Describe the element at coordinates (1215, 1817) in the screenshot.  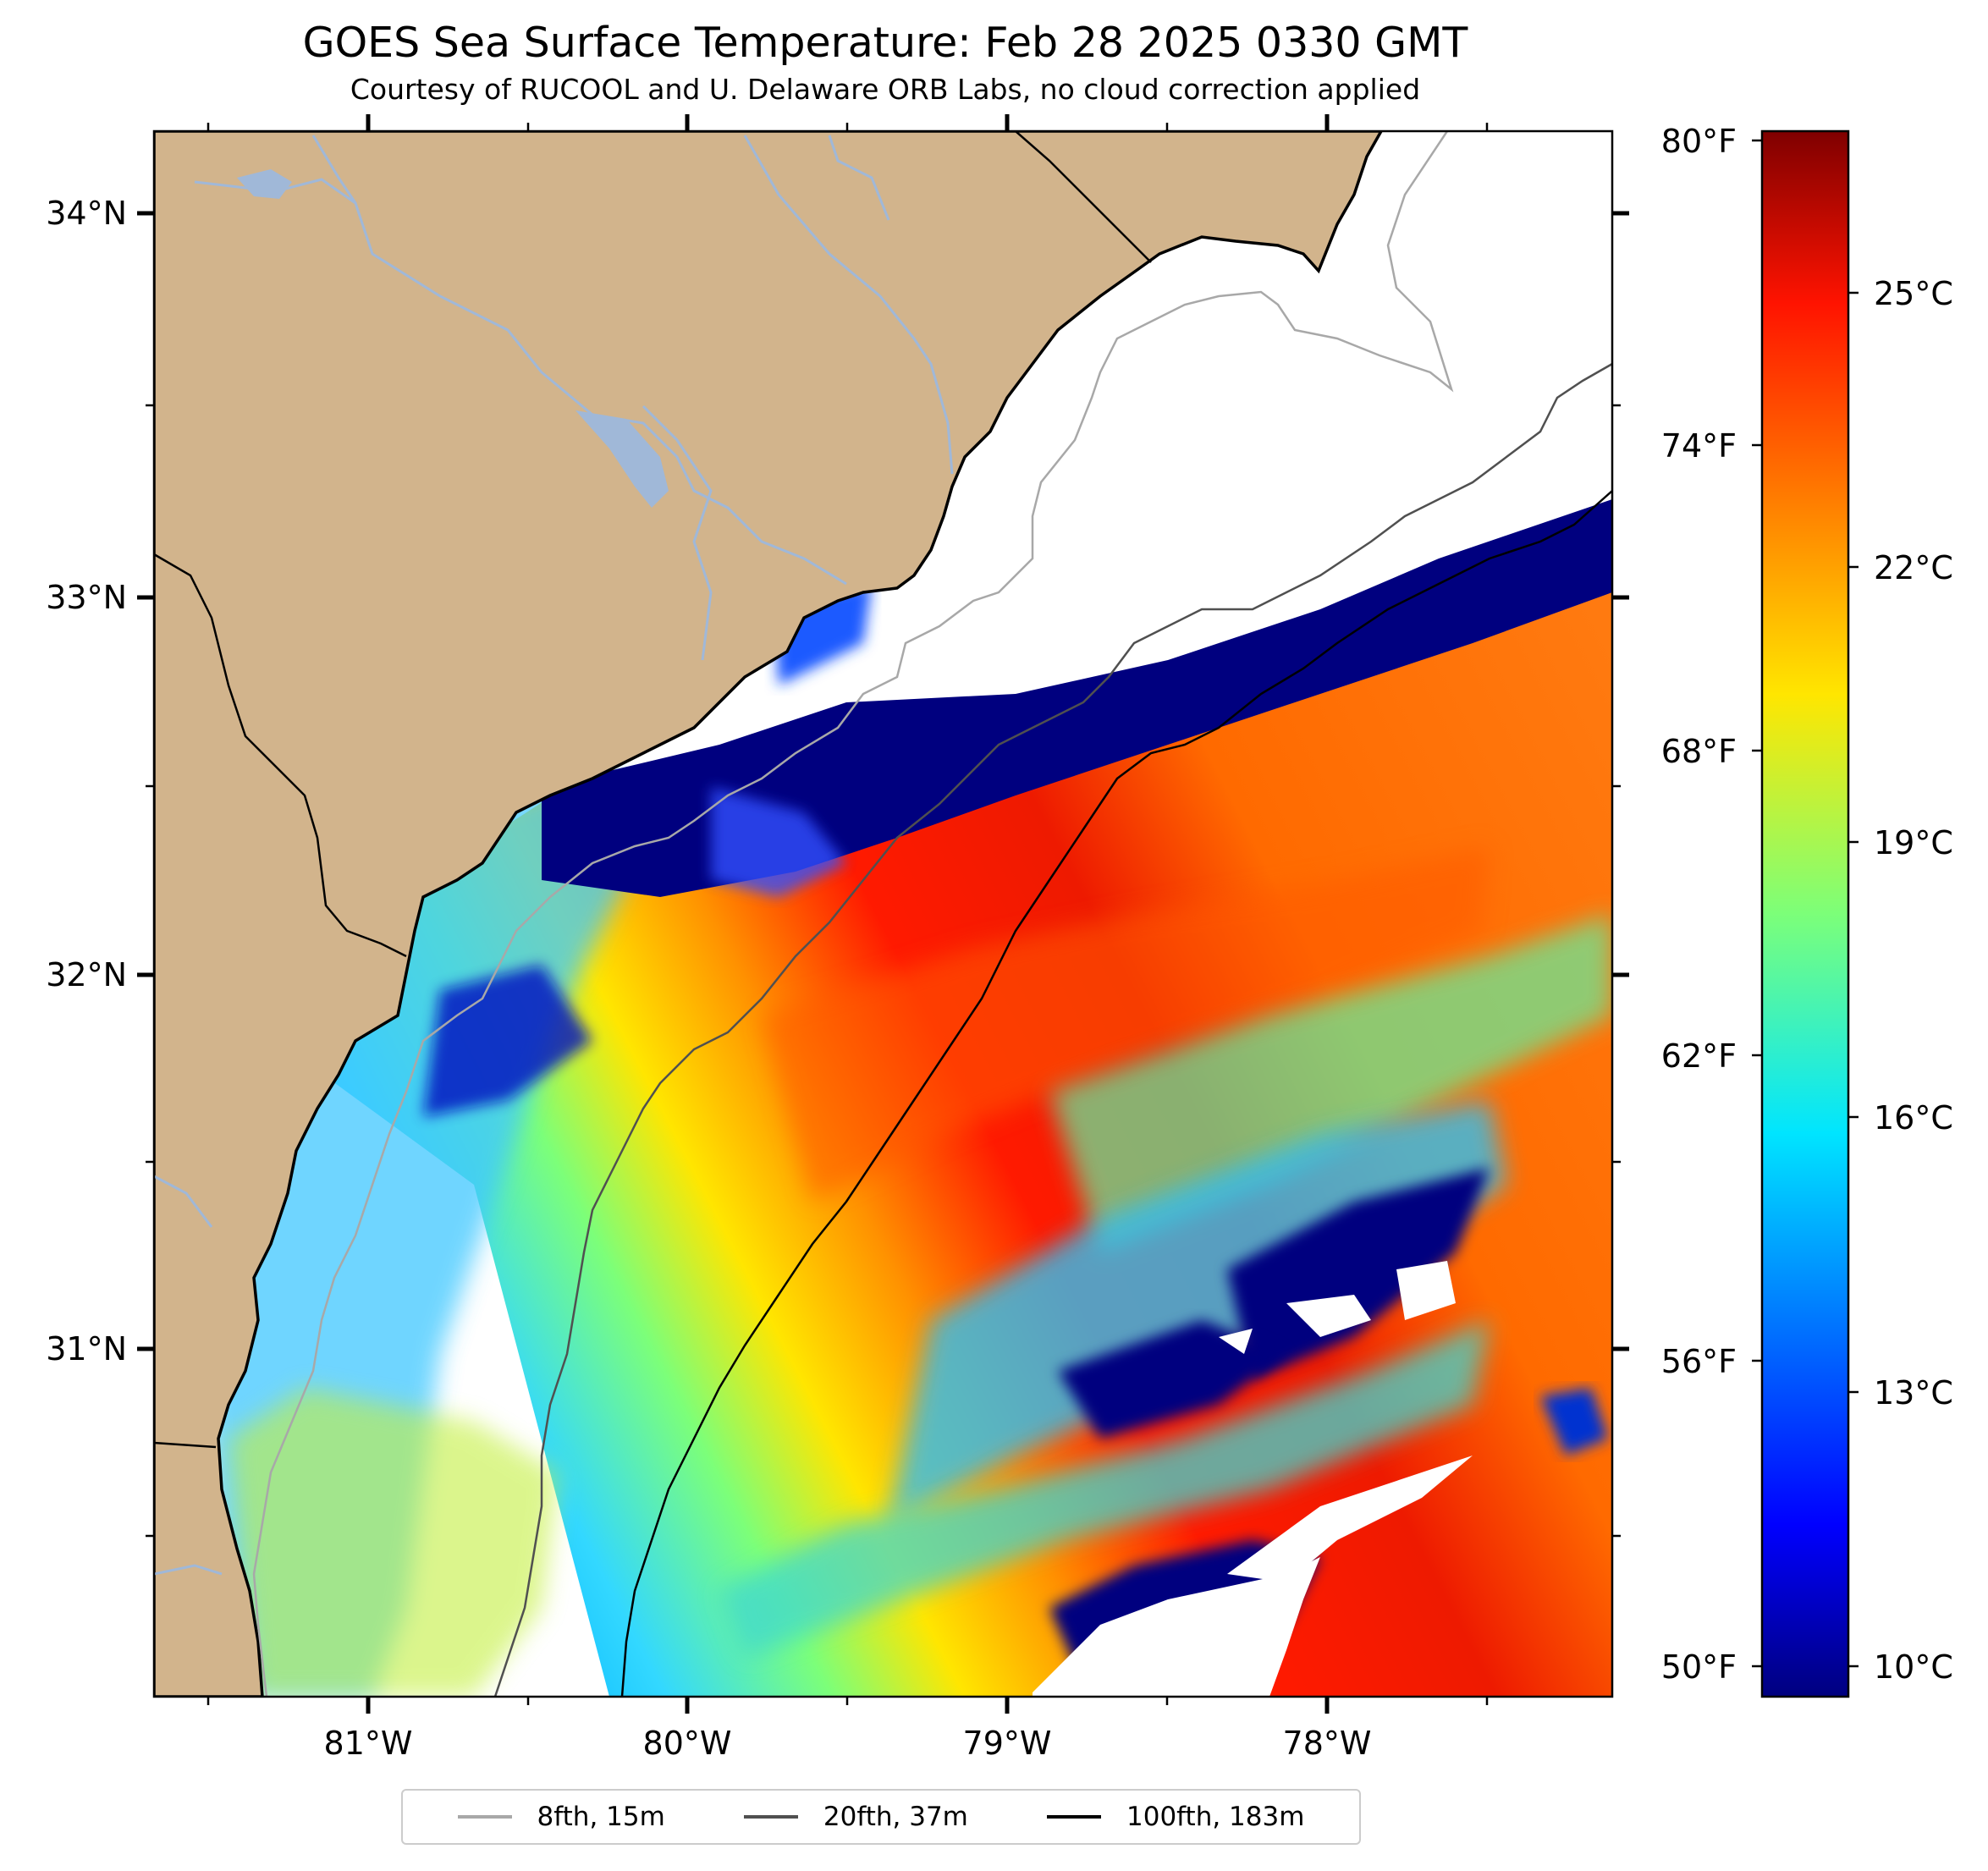
I see `legend-label: 100fth, 183m` at that location.